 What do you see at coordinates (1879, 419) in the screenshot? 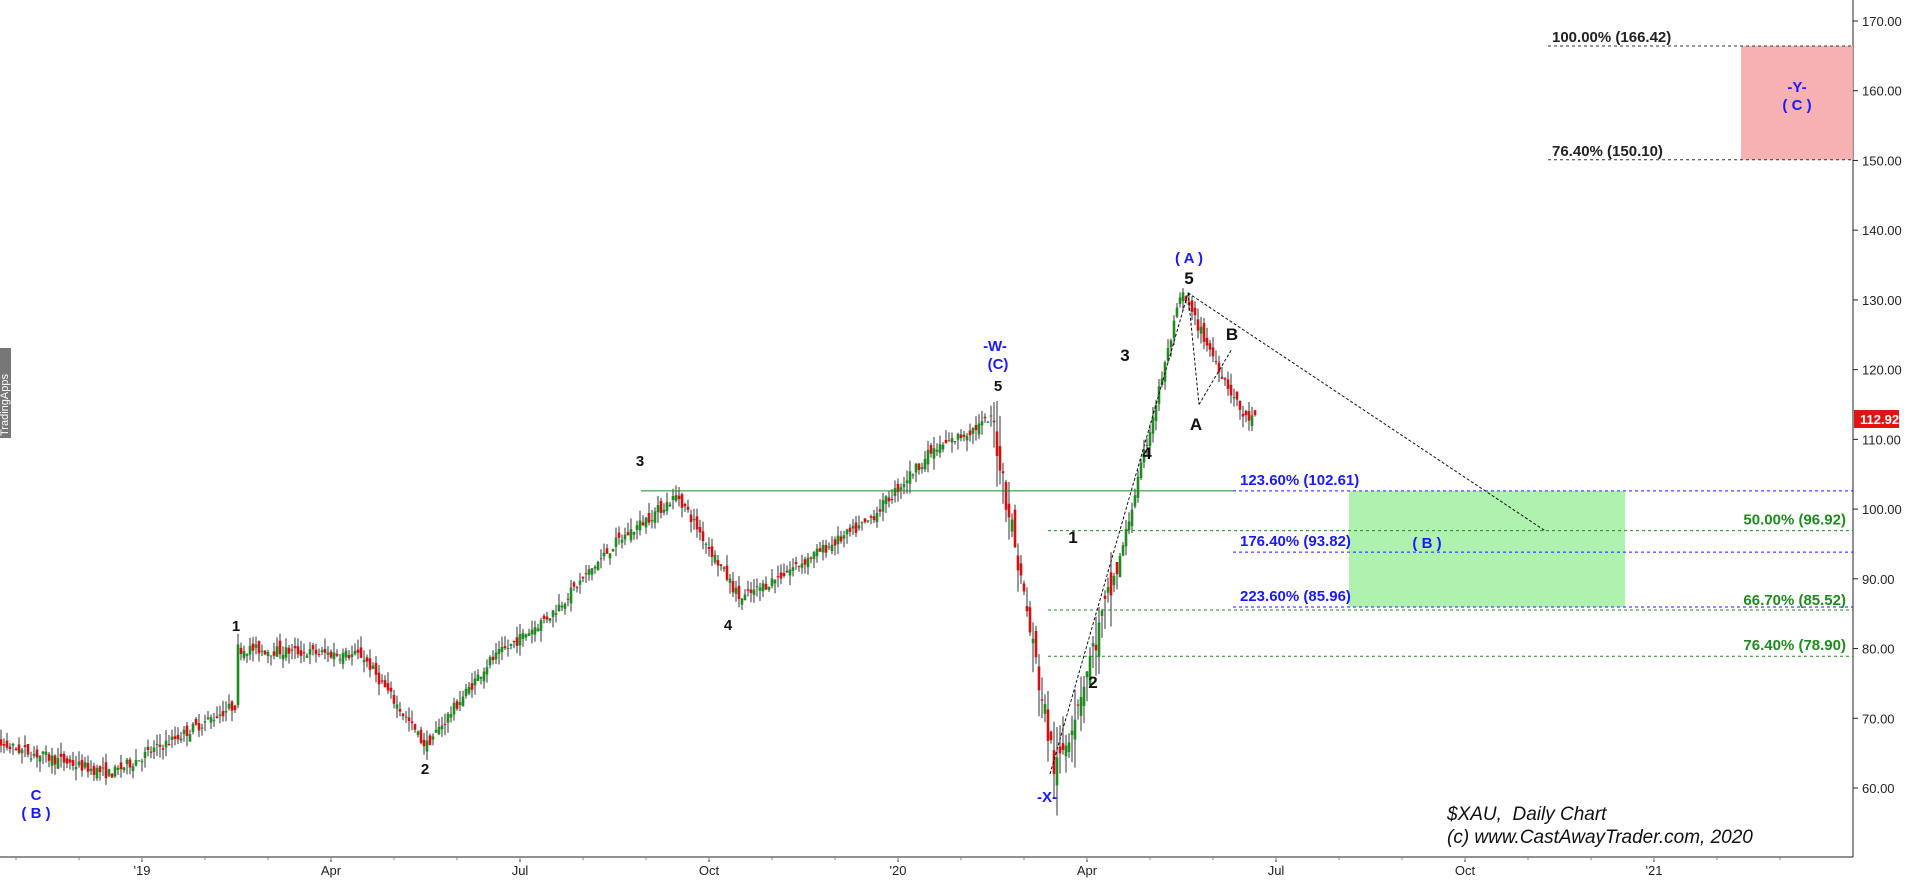
I see `last-price-value: 112.92` at bounding box center [1879, 419].